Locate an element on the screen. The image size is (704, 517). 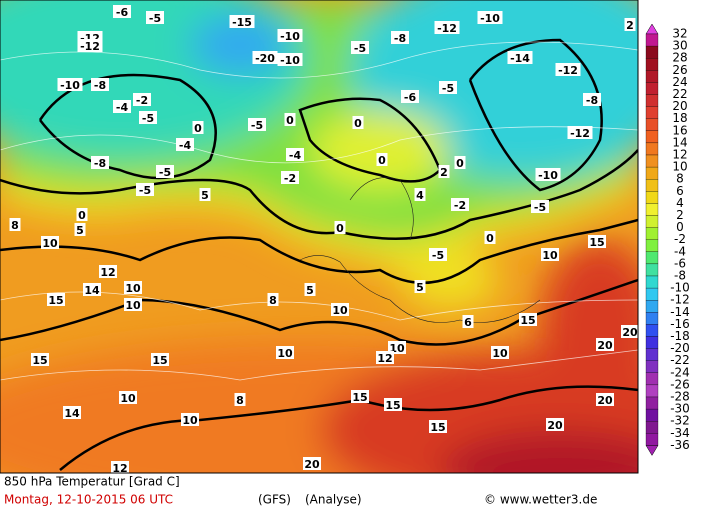
colorbar-label: -36 is located at coordinates (680, 445).